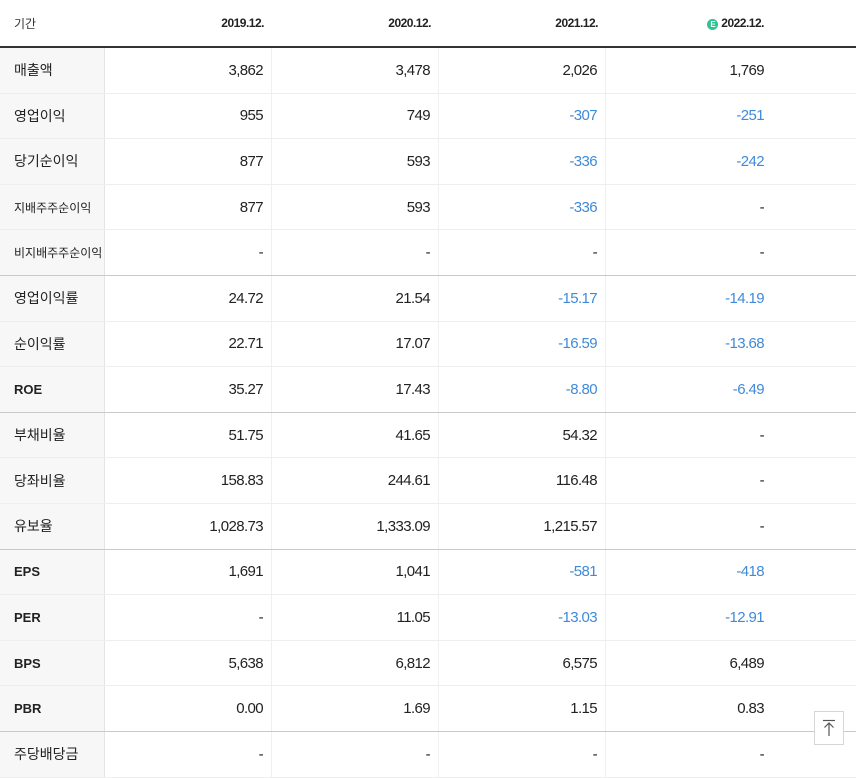 This screenshot has width=856, height=778. I want to click on row-label: 순이익률, so click(52, 344).